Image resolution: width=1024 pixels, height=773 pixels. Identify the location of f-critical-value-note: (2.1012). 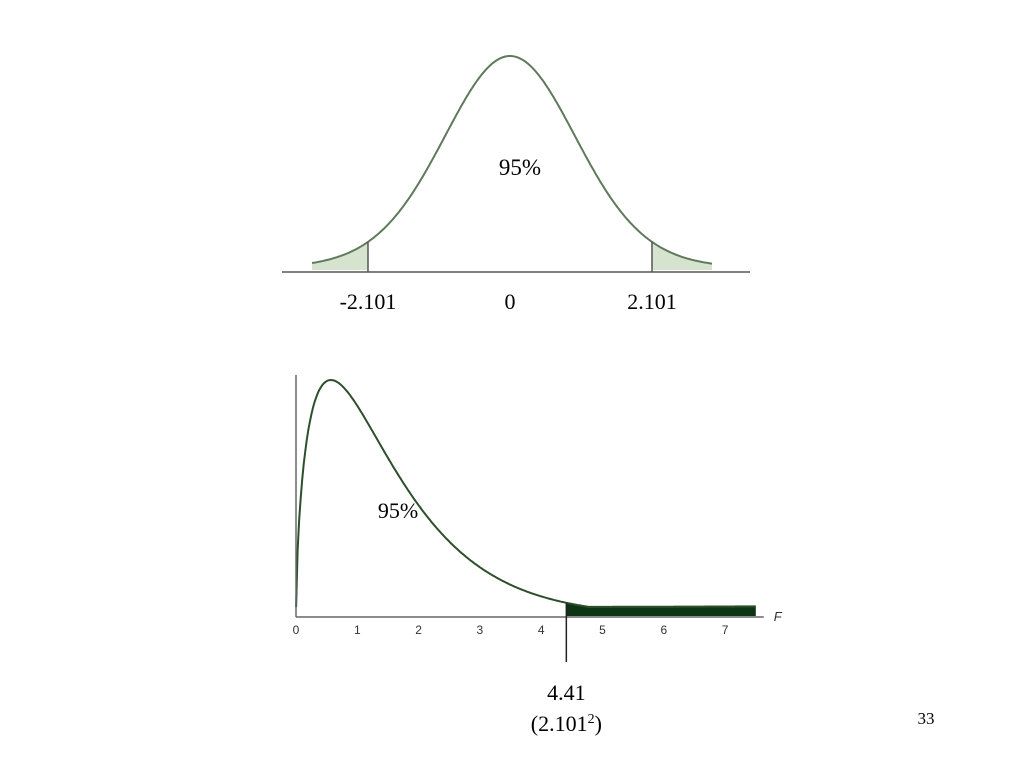
(566, 723).